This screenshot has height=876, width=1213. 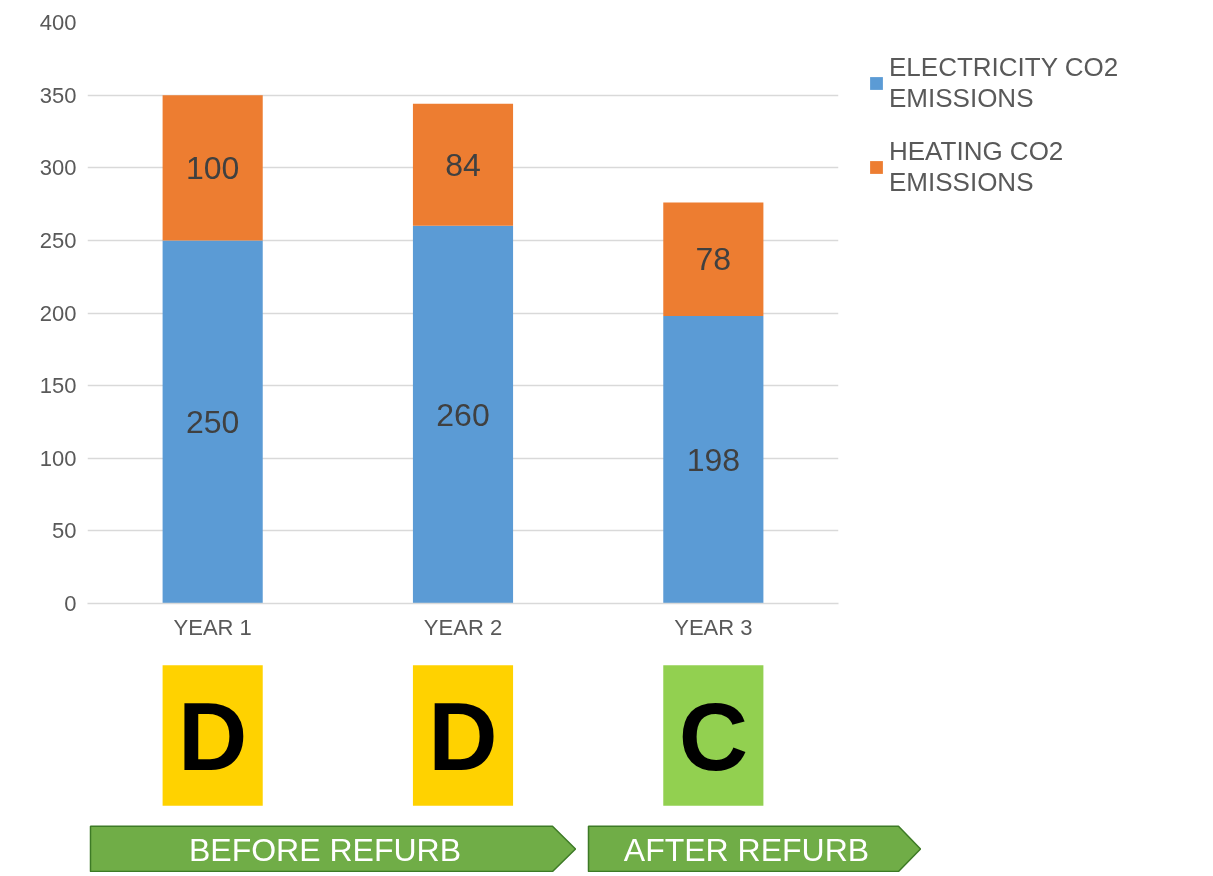 What do you see at coordinates (212, 627) in the screenshot?
I see `x-tick-label: YEAR 1` at bounding box center [212, 627].